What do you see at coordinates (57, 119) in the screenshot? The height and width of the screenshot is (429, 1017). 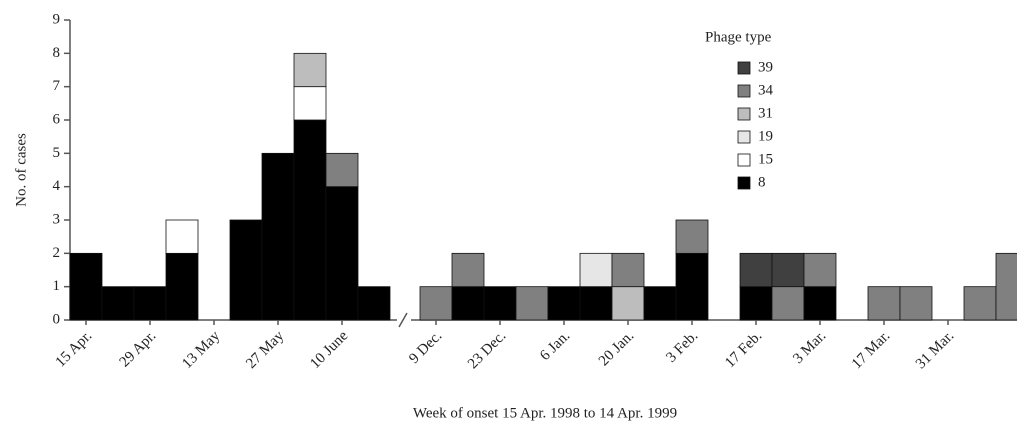 I see `y-tick-label: 6` at bounding box center [57, 119].